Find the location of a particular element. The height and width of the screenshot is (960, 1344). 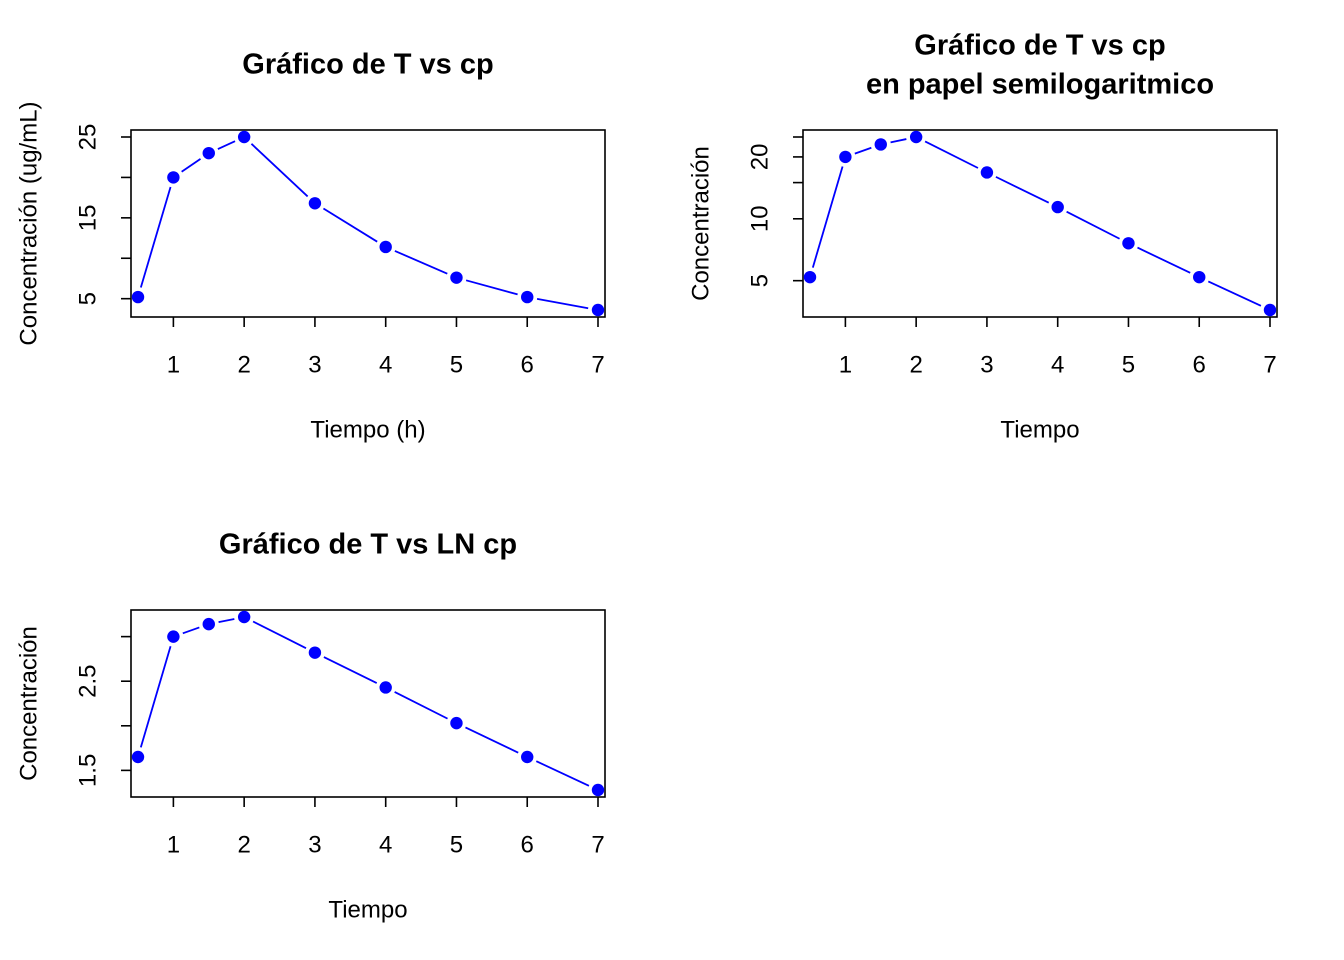

chart-title: en papel semilogaritmico is located at coordinates (1040, 85).